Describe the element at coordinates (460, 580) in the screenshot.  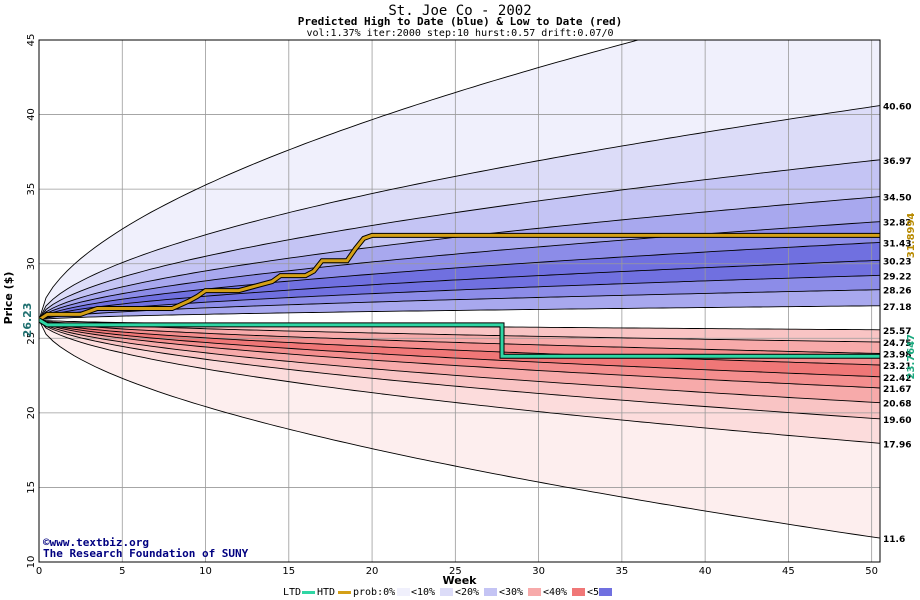
I see `x-axis-label: Week` at that location.